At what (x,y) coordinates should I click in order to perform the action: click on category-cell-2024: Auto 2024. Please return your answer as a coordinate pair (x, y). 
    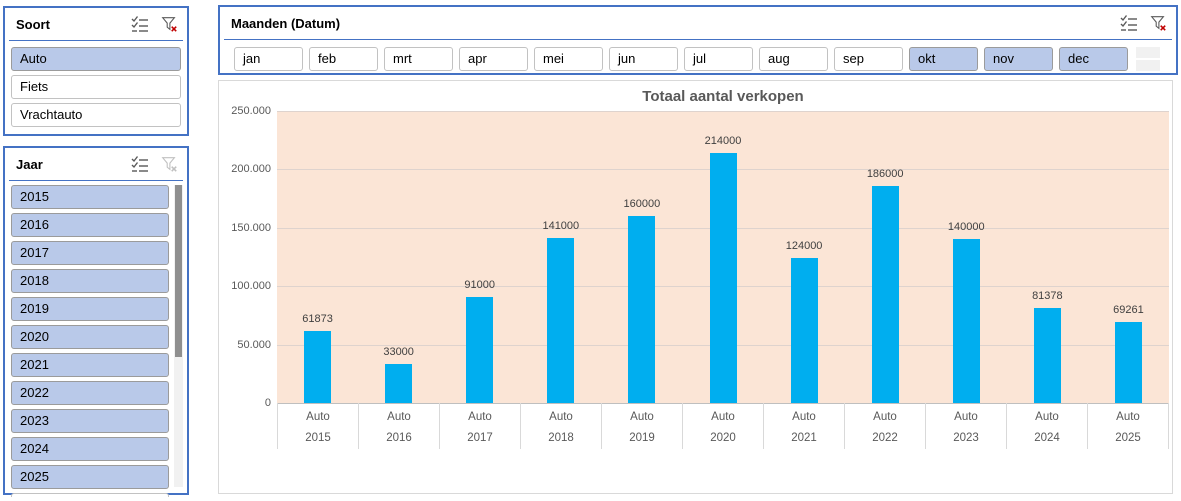
    Looking at the image, I should click on (1046, 426).